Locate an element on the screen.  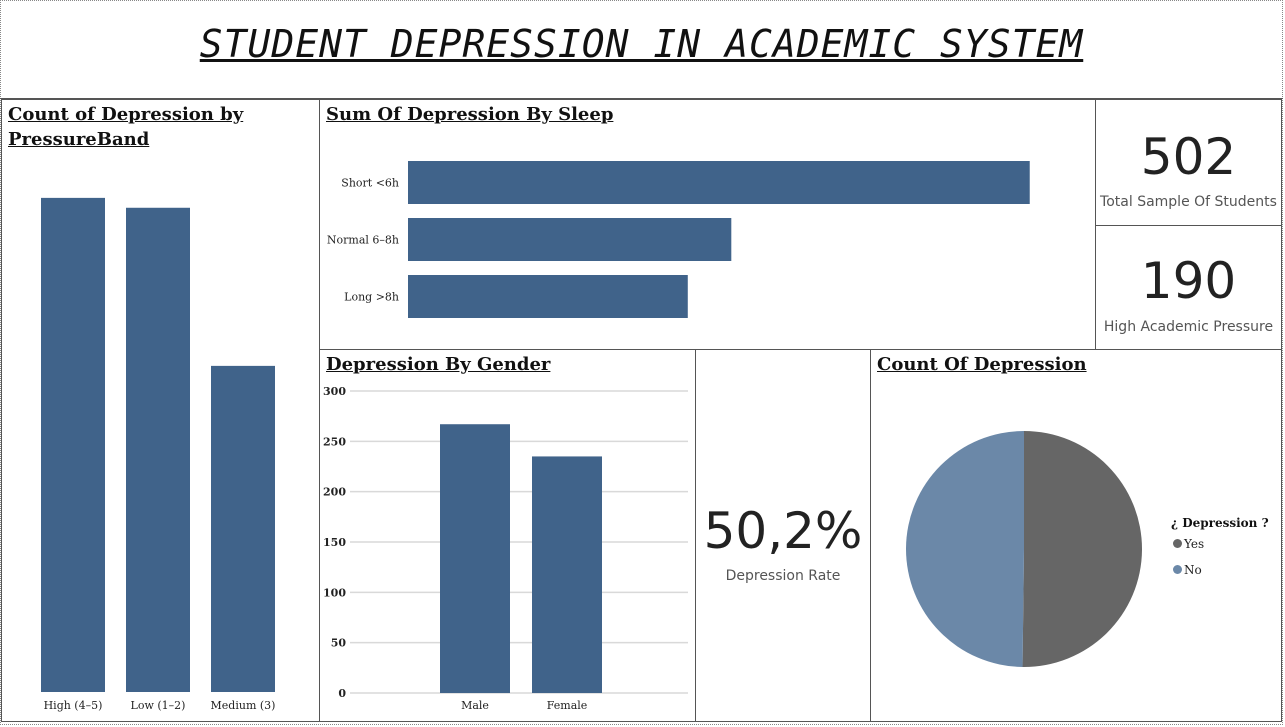
pie-legend-no: No is located at coordinates (1187, 570).